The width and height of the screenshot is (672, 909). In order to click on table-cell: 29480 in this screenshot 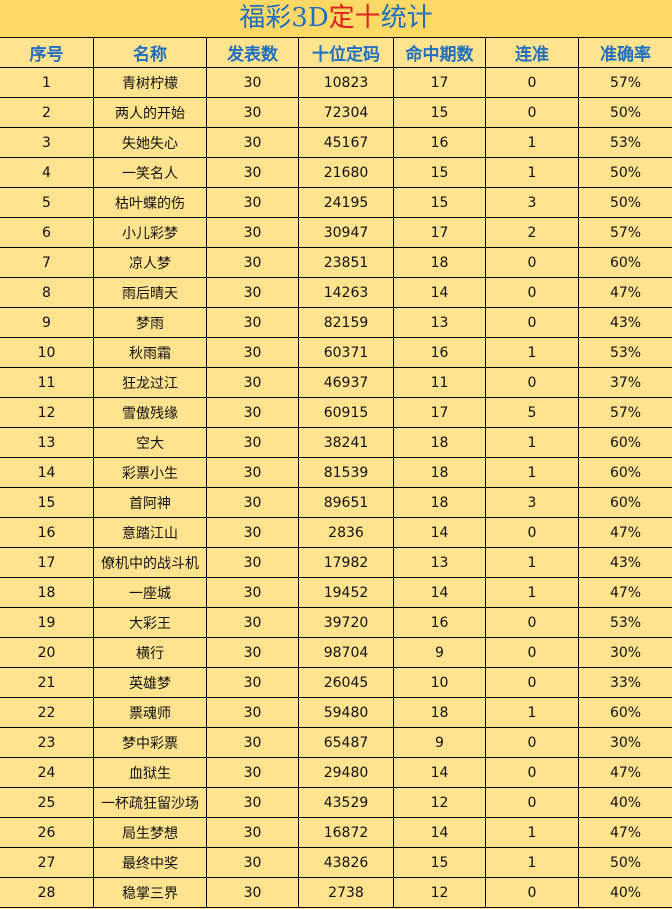, I will do `click(346, 773)`.